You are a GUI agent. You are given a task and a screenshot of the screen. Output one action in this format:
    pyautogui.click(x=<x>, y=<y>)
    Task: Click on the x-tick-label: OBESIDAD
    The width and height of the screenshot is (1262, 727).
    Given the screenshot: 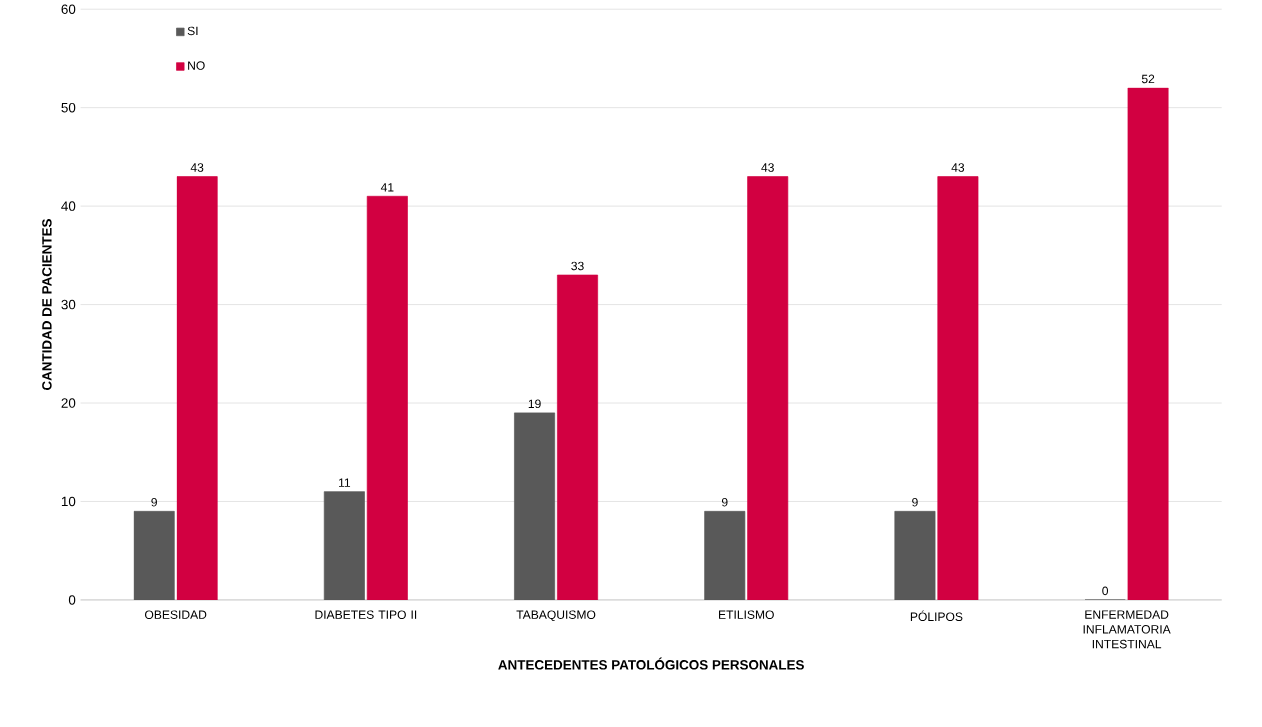 What is the action you would take?
    pyautogui.click(x=176, y=614)
    